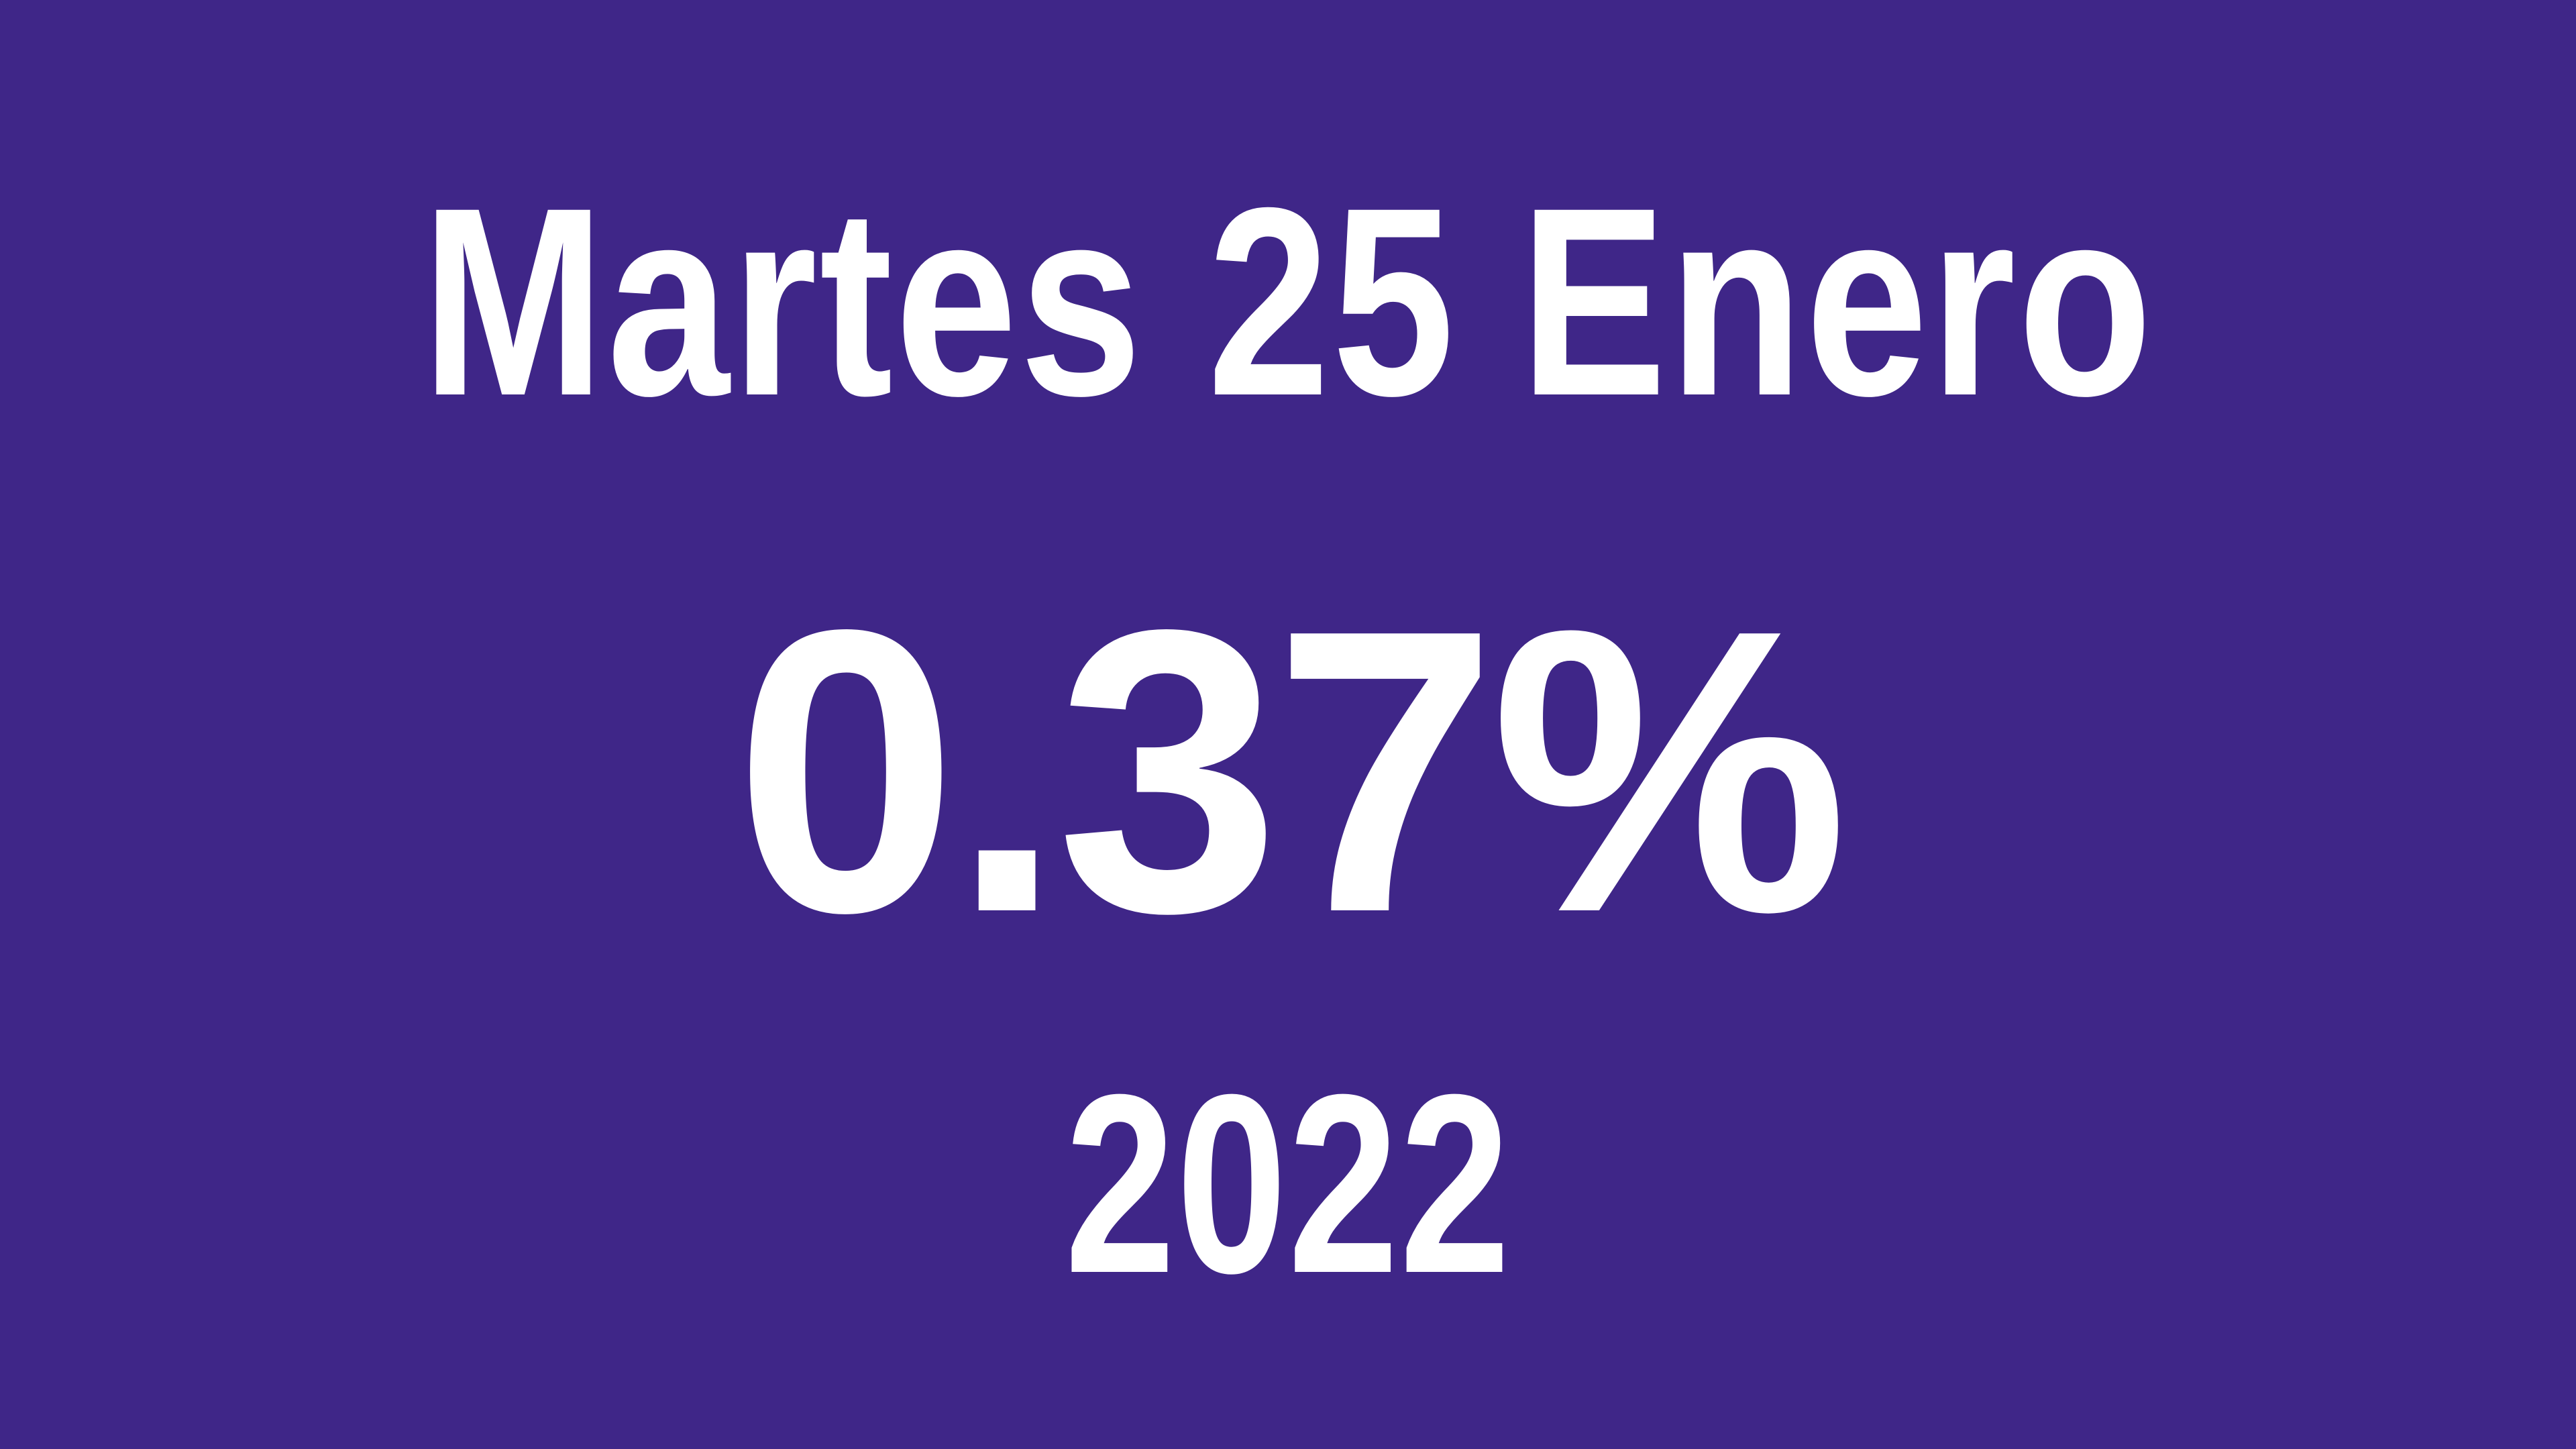  Describe the element at coordinates (1288, 301) in the screenshot. I see `date-heading: Martes 25 Enero` at that location.